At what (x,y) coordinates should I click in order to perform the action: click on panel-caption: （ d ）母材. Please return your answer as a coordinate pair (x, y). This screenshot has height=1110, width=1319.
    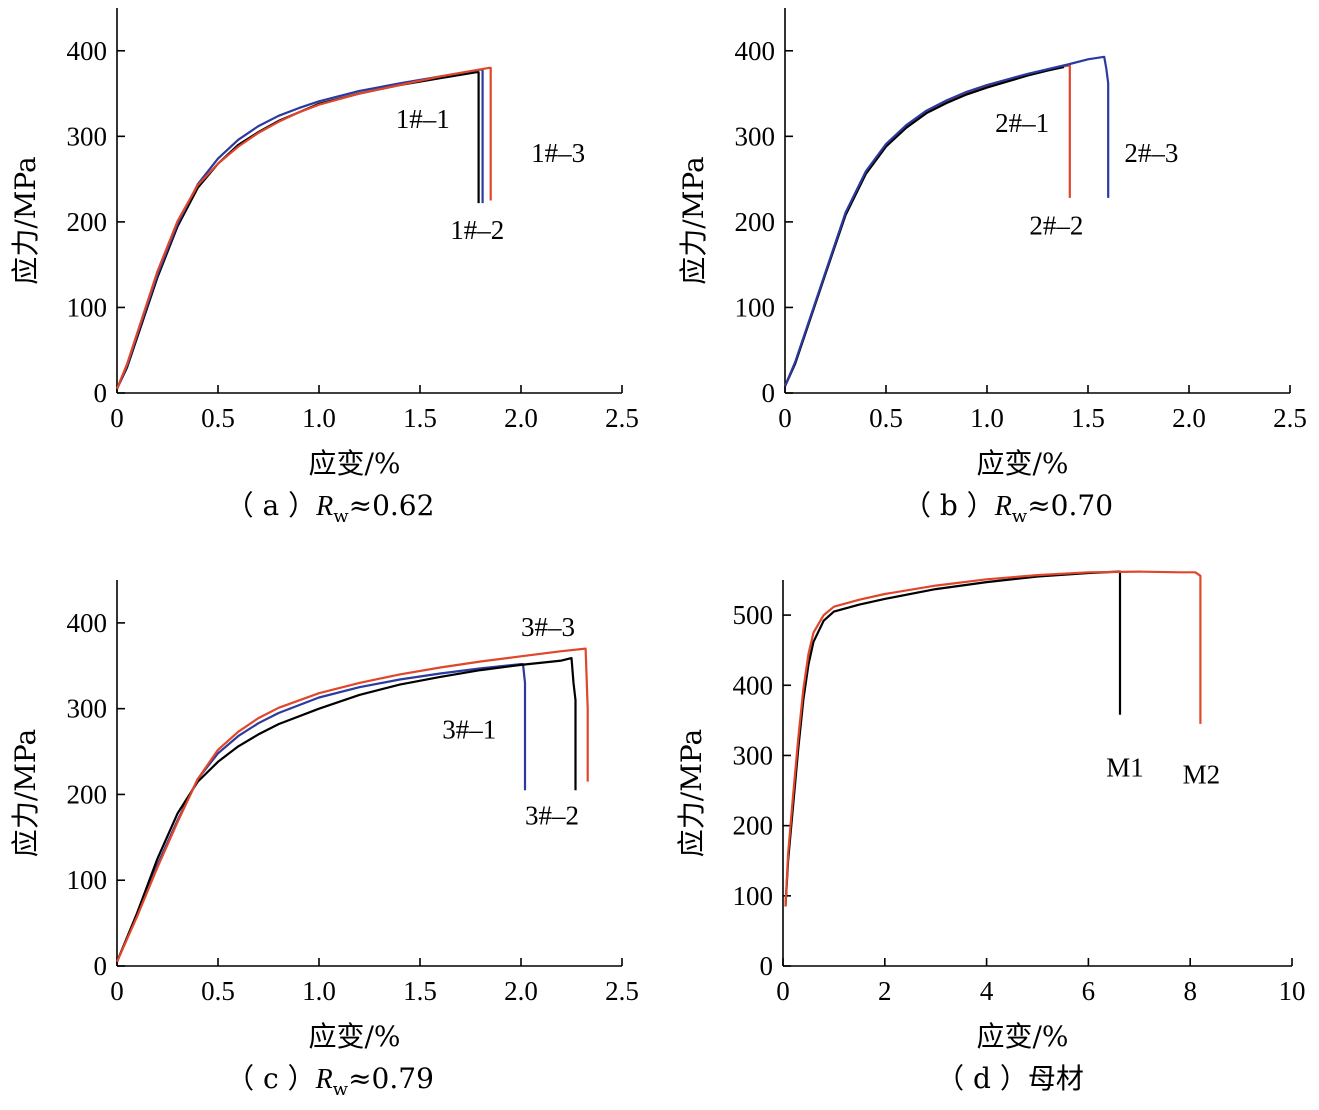
    Looking at the image, I should click on (1010, 1078).